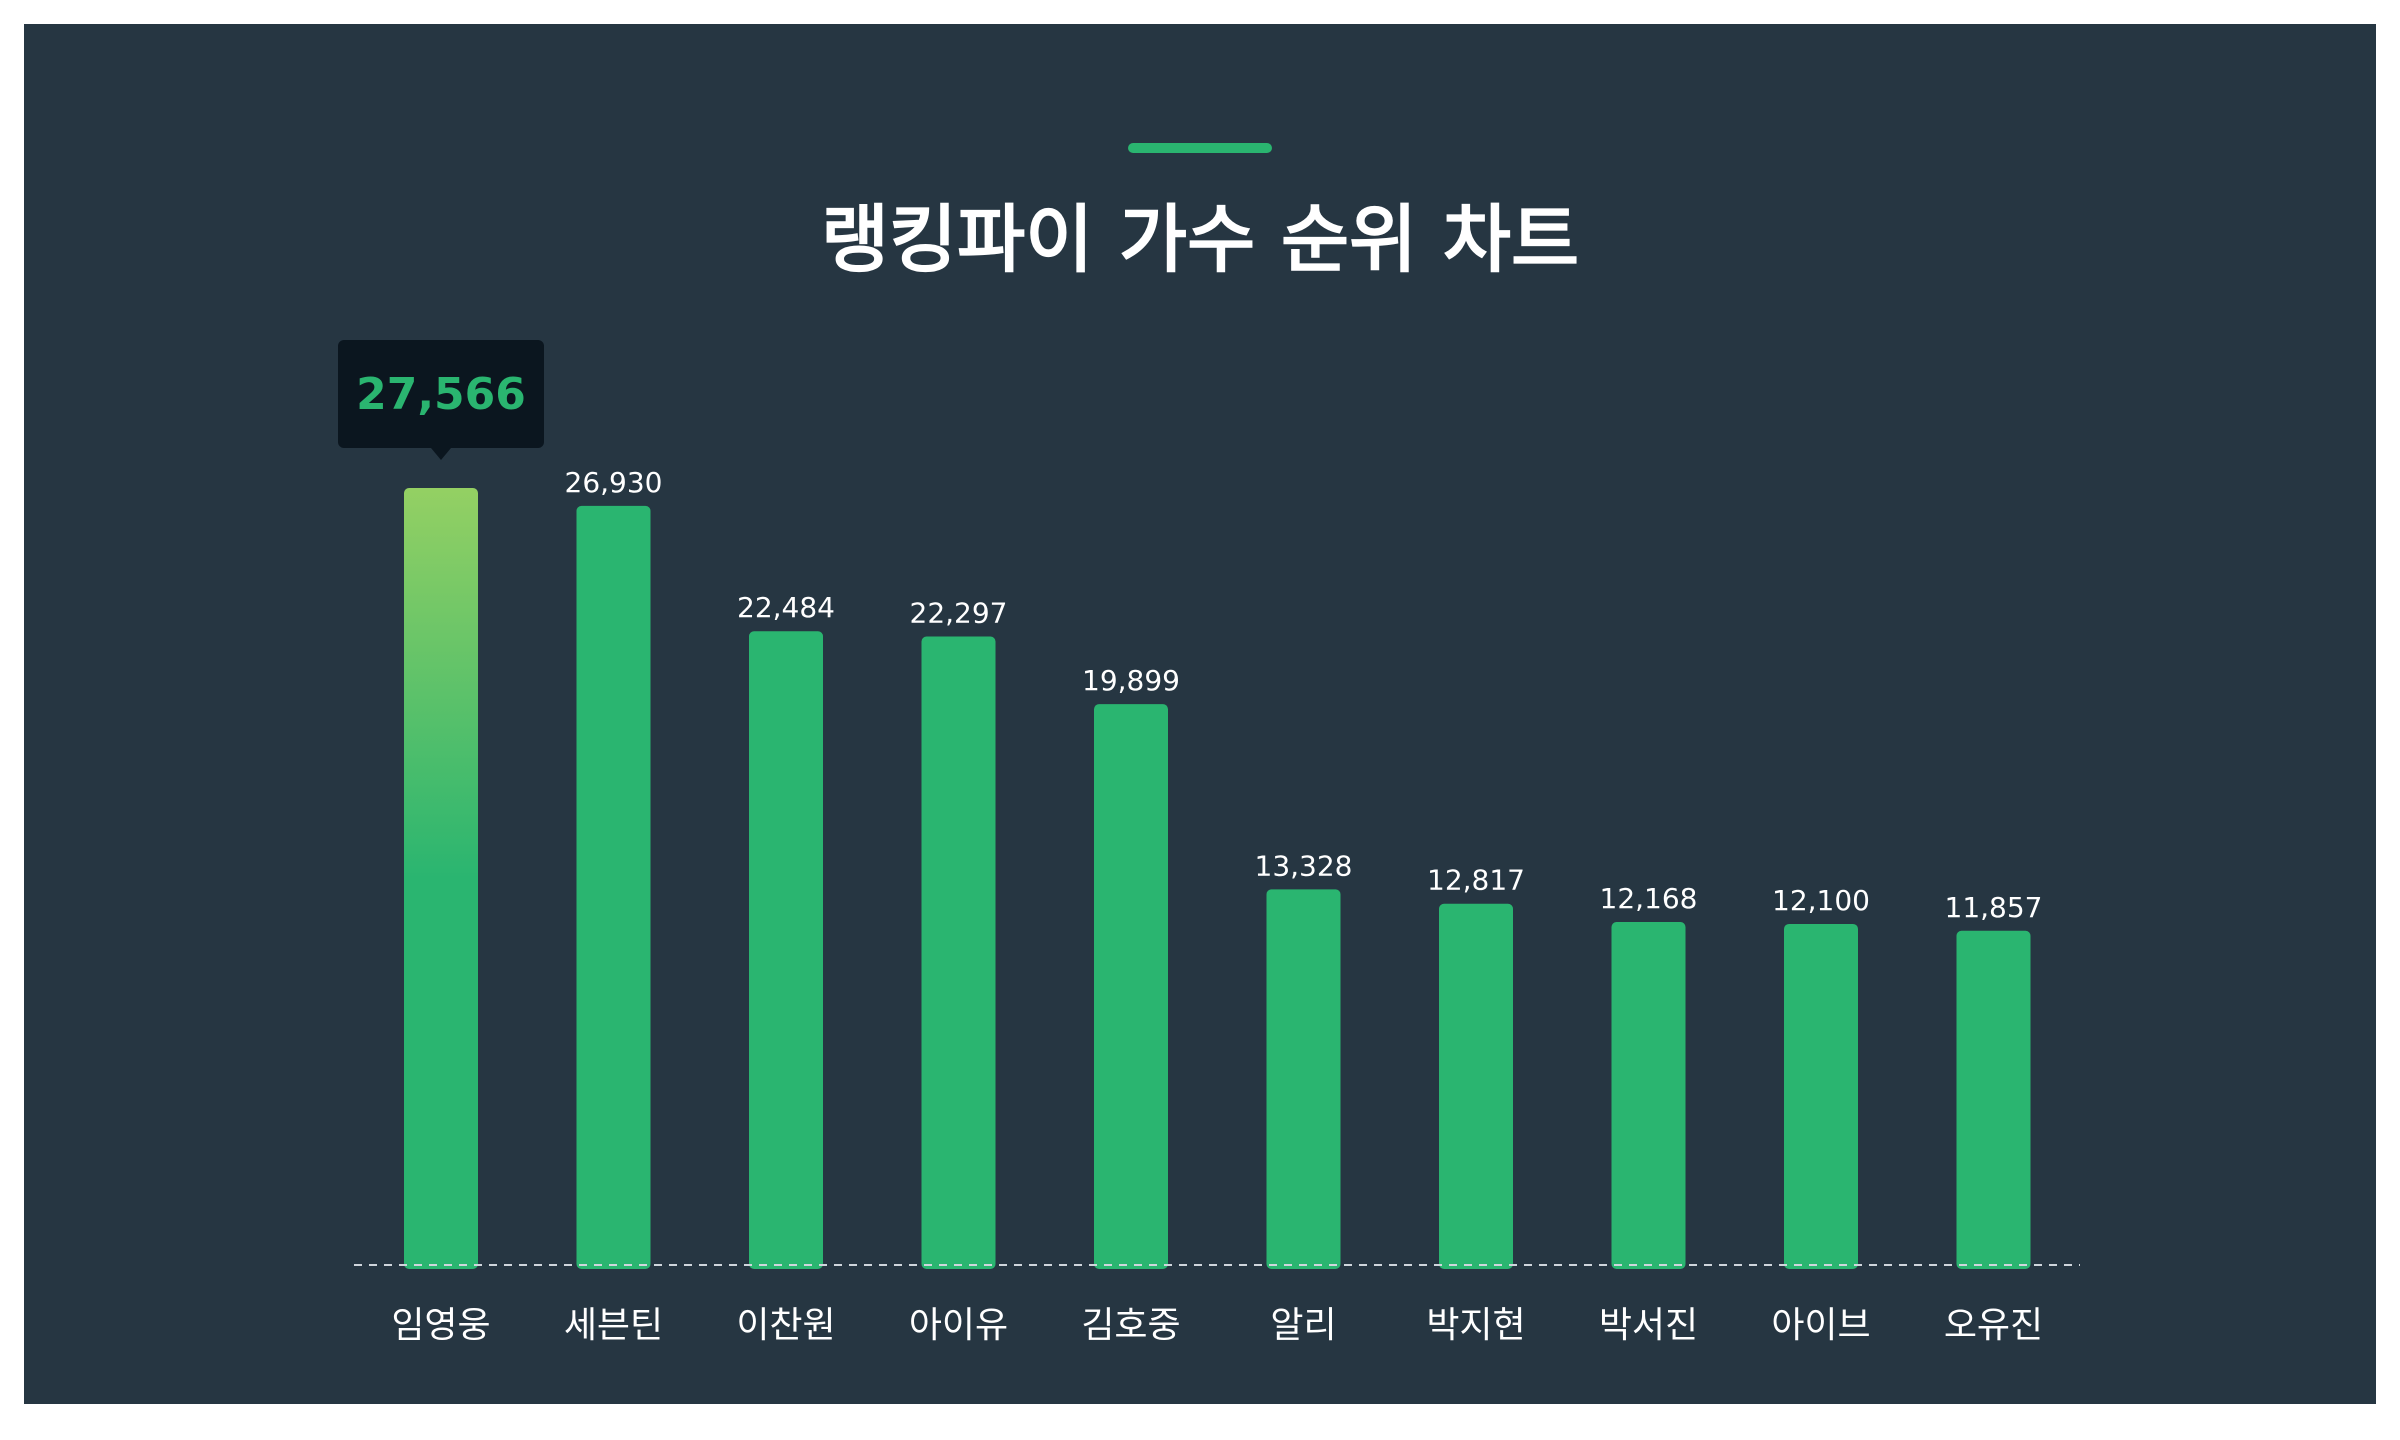 This screenshot has width=2400, height=1440. Describe the element at coordinates (1476, 880) in the screenshot. I see `value-label-7: 12,817` at that location.